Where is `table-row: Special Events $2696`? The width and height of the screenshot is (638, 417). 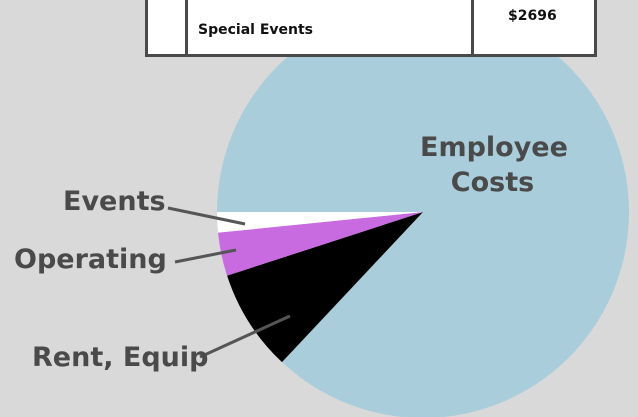 table-row: Special Events $2696 is located at coordinates (371, 28).